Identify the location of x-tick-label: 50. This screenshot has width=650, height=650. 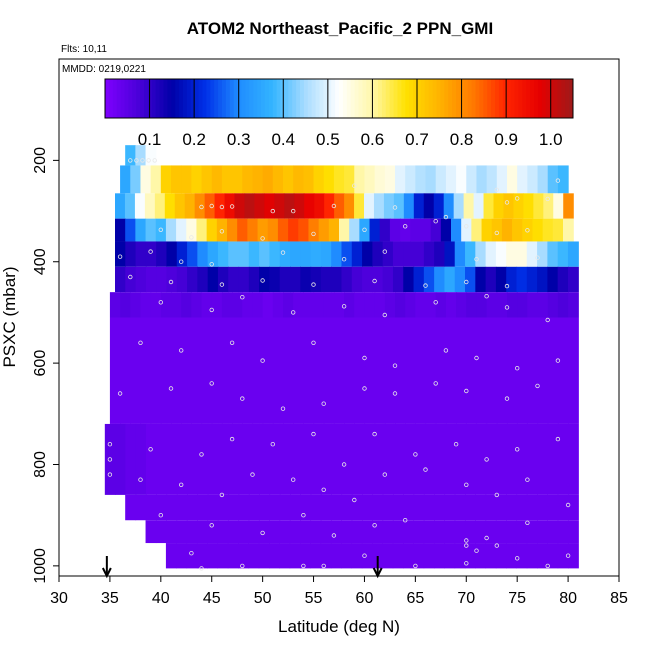
(263, 598).